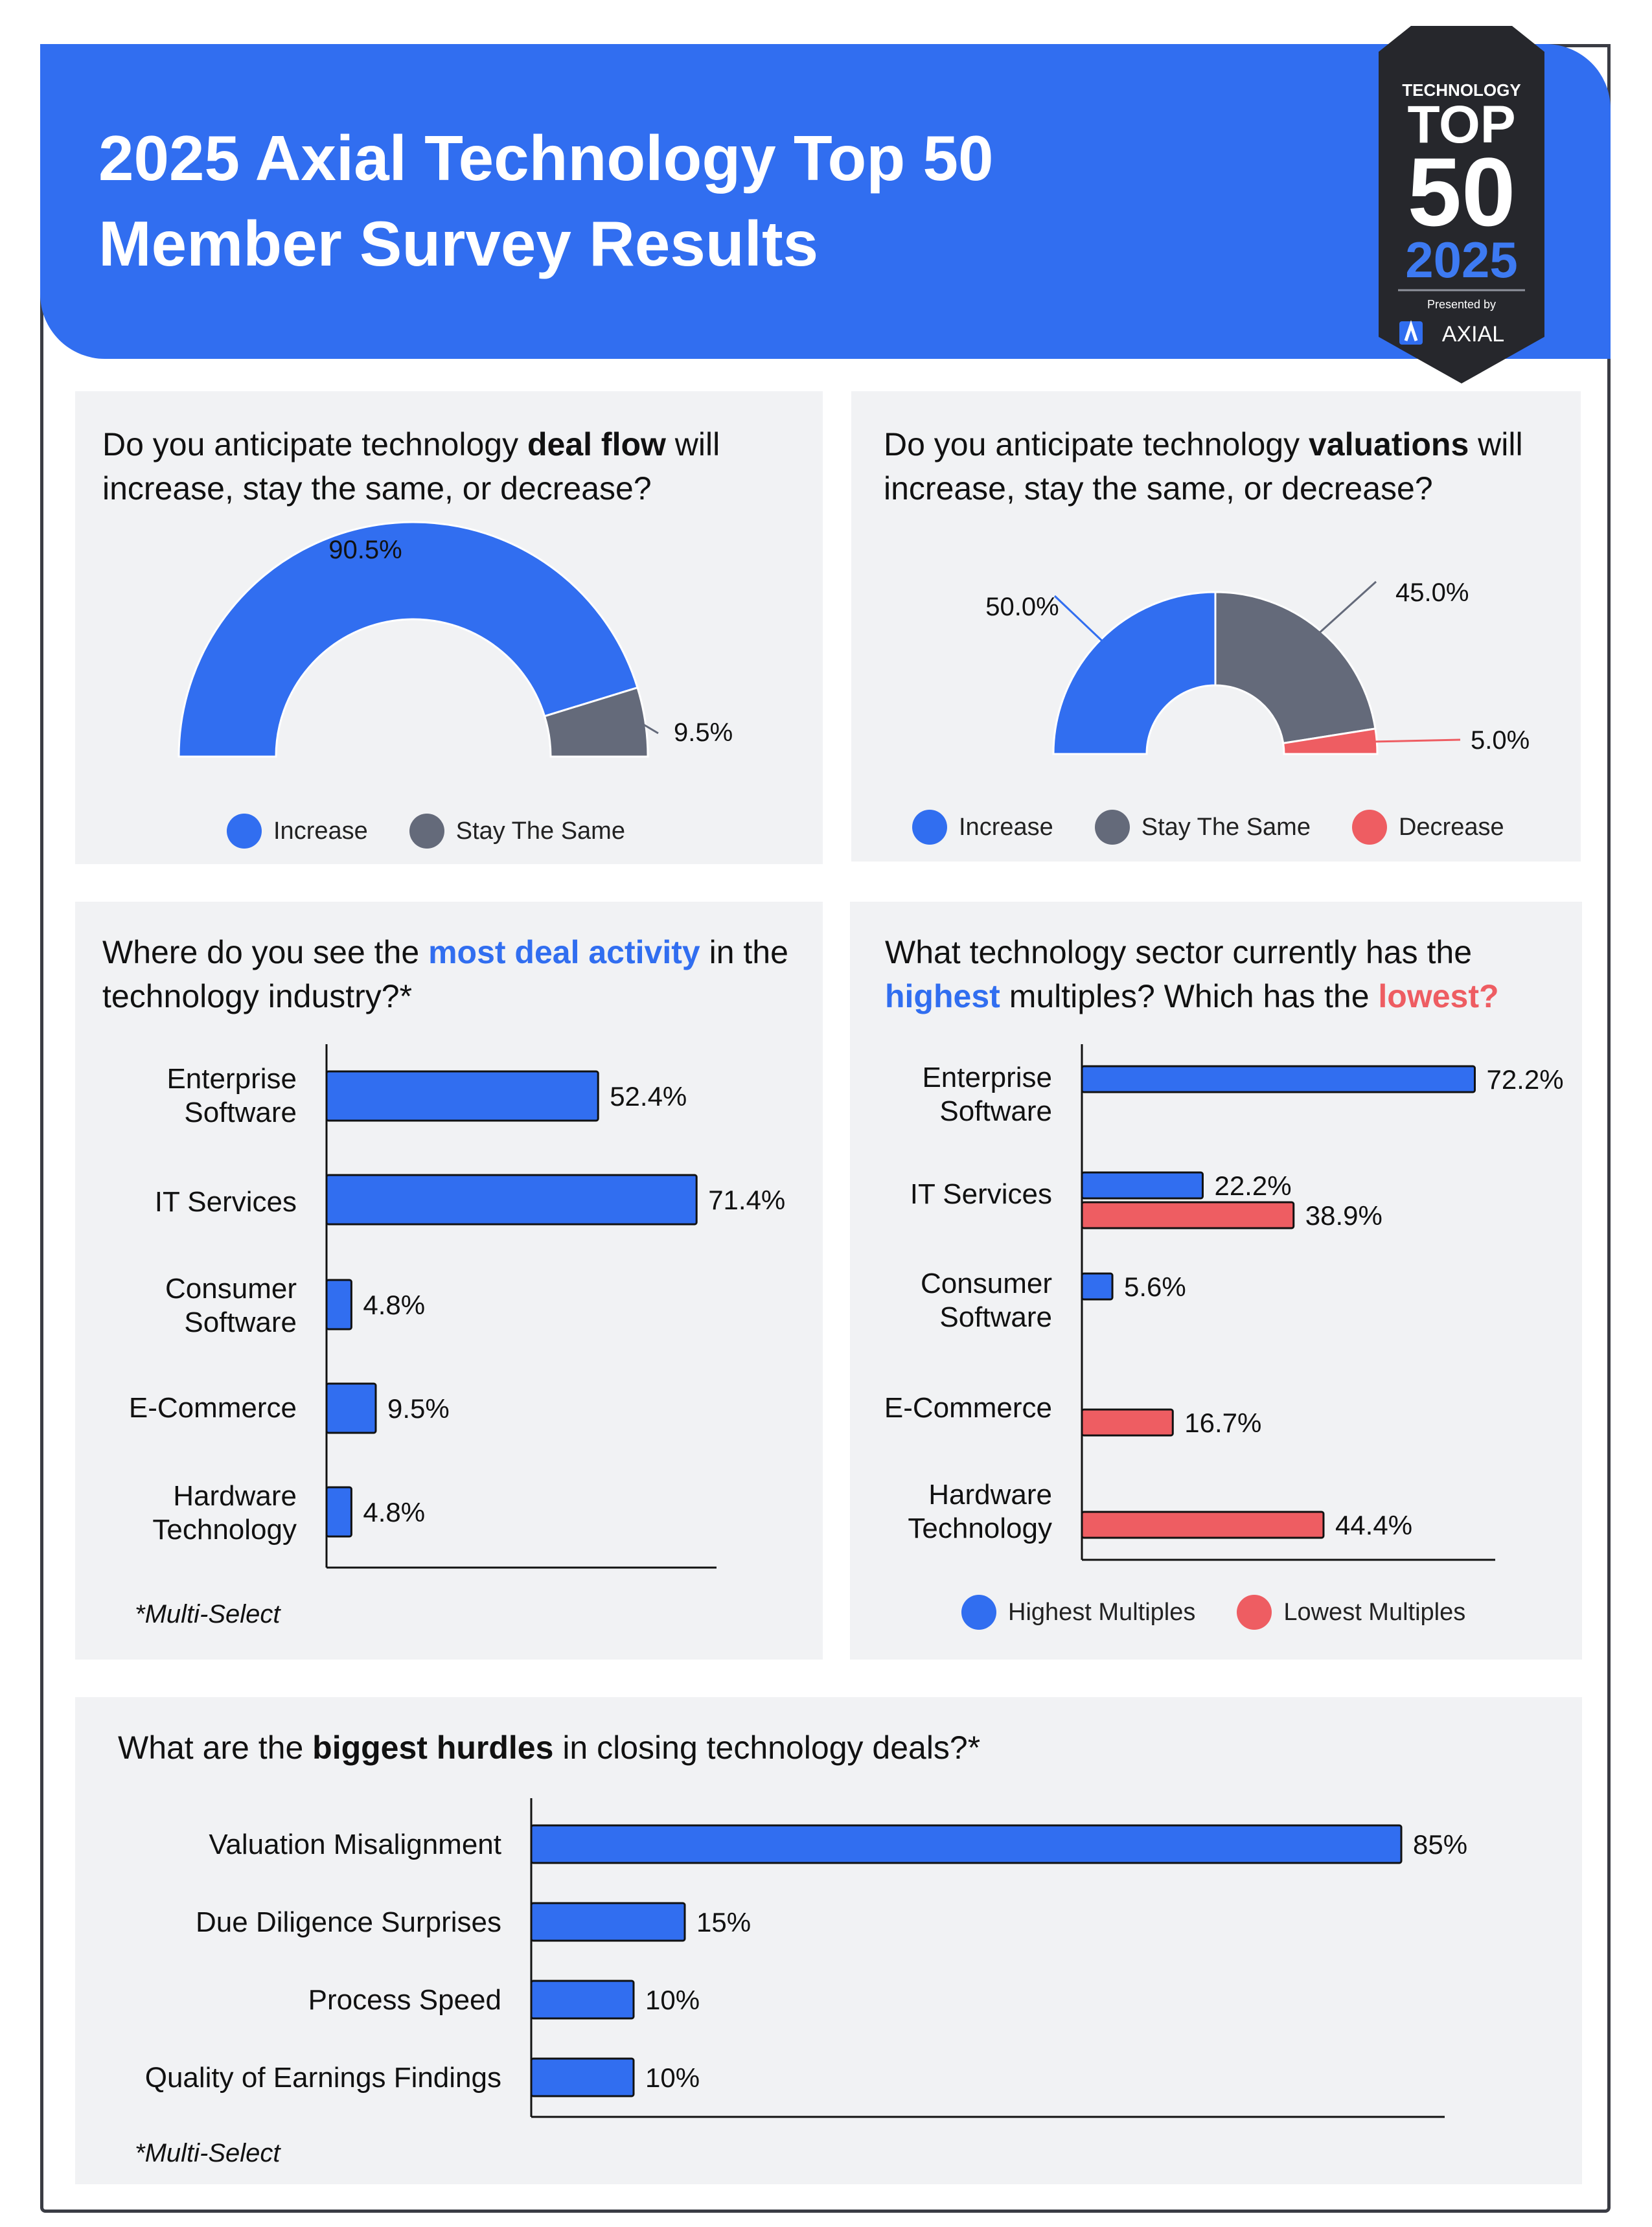 The image size is (1652, 2227). I want to click on legend-valuations: Increase Stay The Same Decrease, so click(1229, 828).